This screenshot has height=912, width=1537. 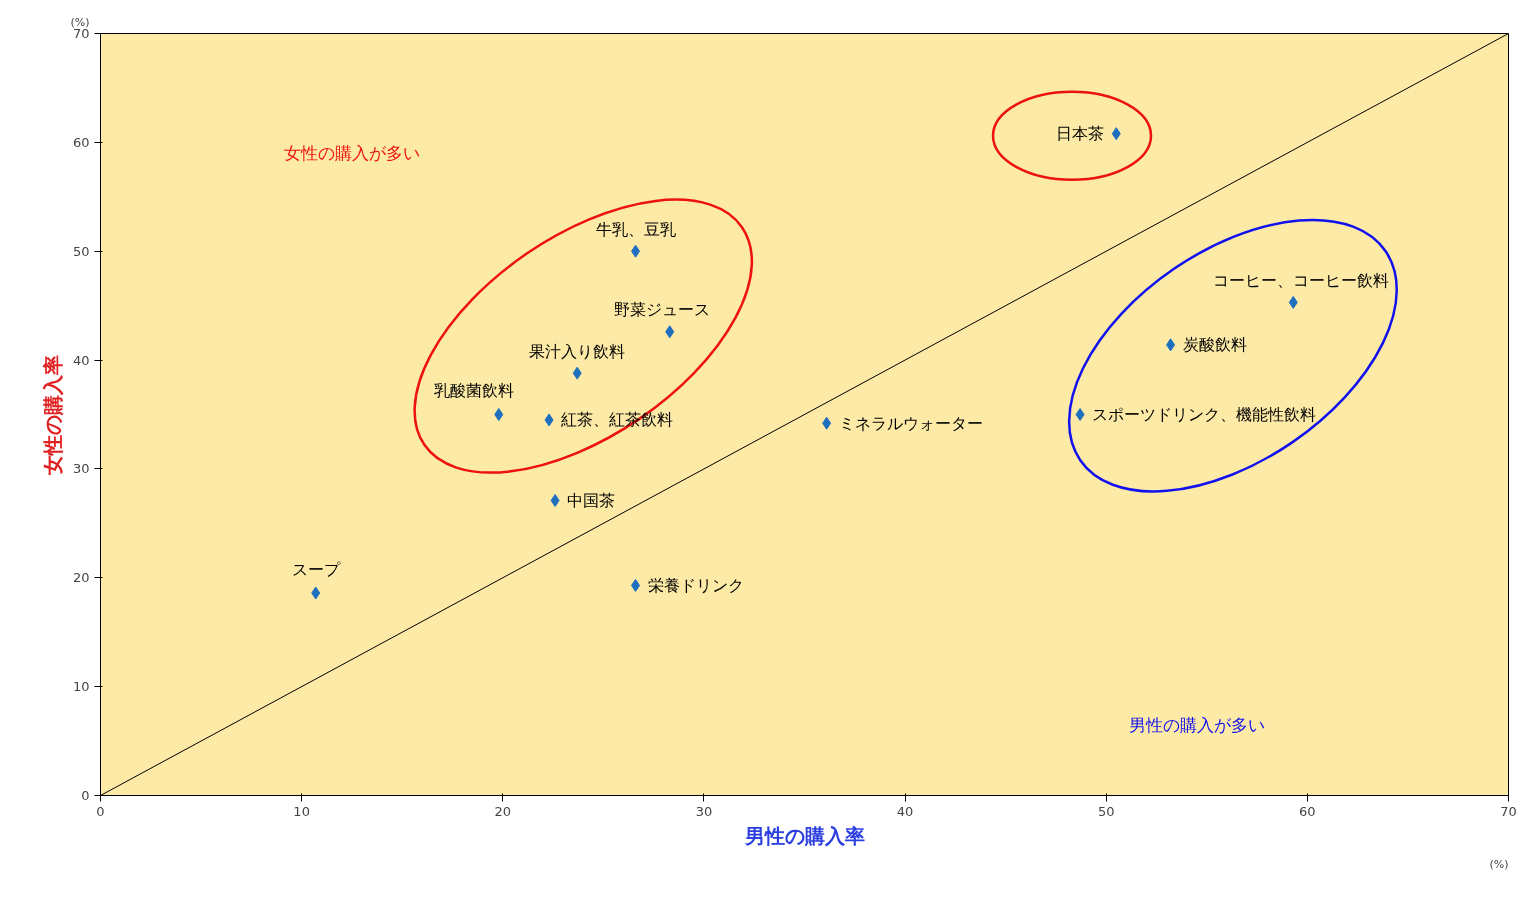 I want to click on annotation: 牛乳、豆乳, so click(x=635, y=229).